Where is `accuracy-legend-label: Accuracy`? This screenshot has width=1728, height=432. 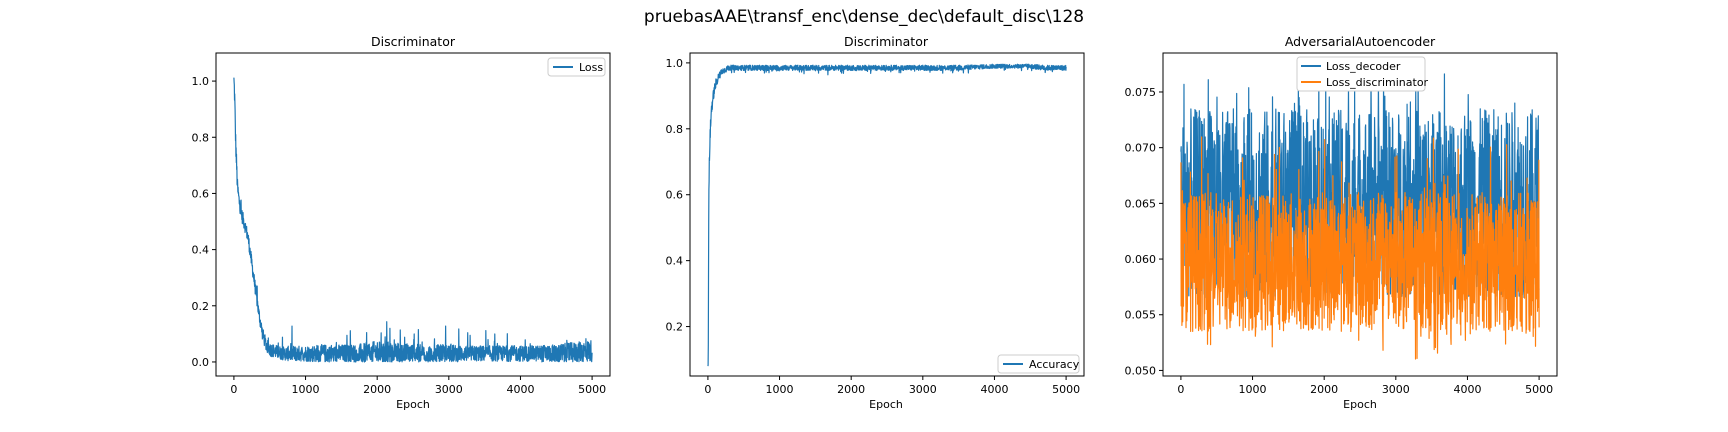
accuracy-legend-label: Accuracy is located at coordinates (1054, 364).